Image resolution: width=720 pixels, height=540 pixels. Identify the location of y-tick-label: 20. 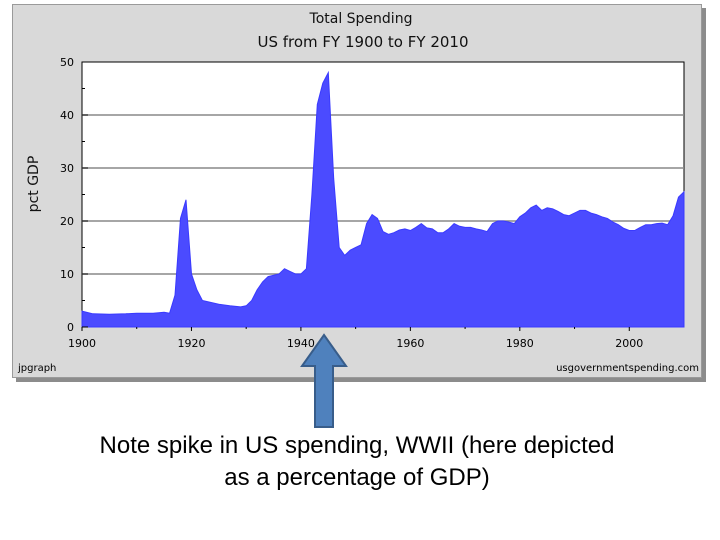
(67, 221).